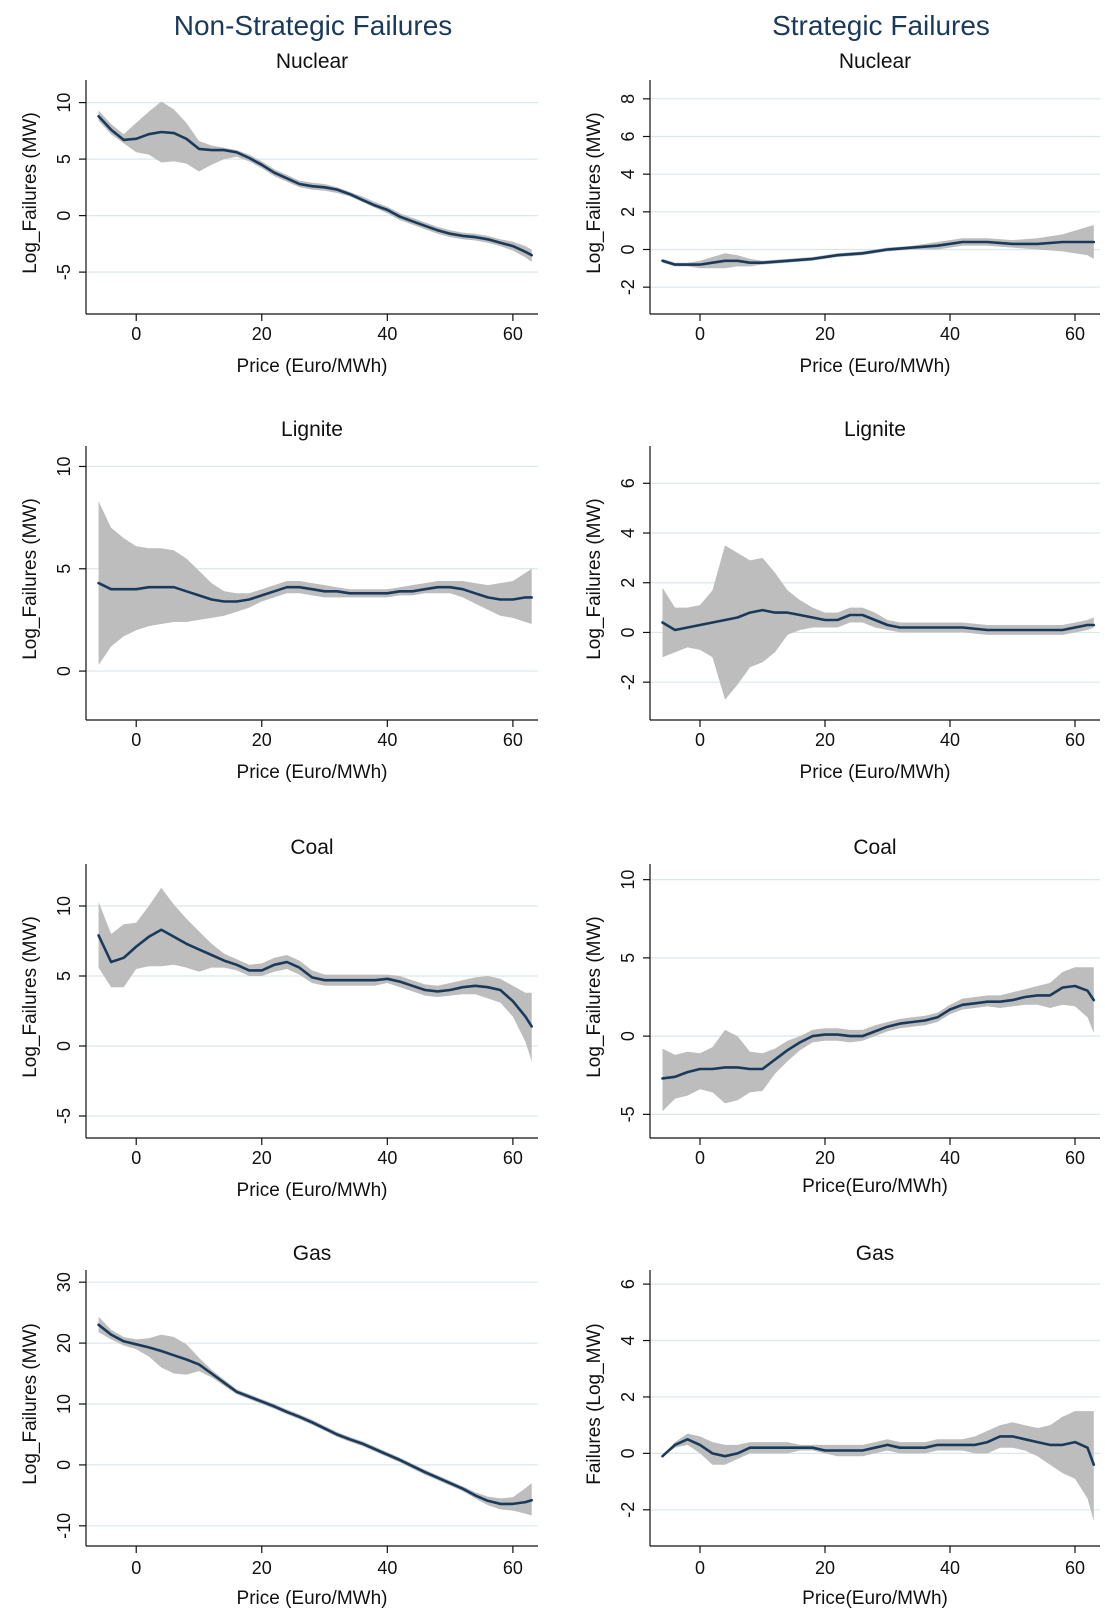  Describe the element at coordinates (313, 25) in the screenshot. I see `column-title-non-strategic: Non-Strategic Failures` at that location.